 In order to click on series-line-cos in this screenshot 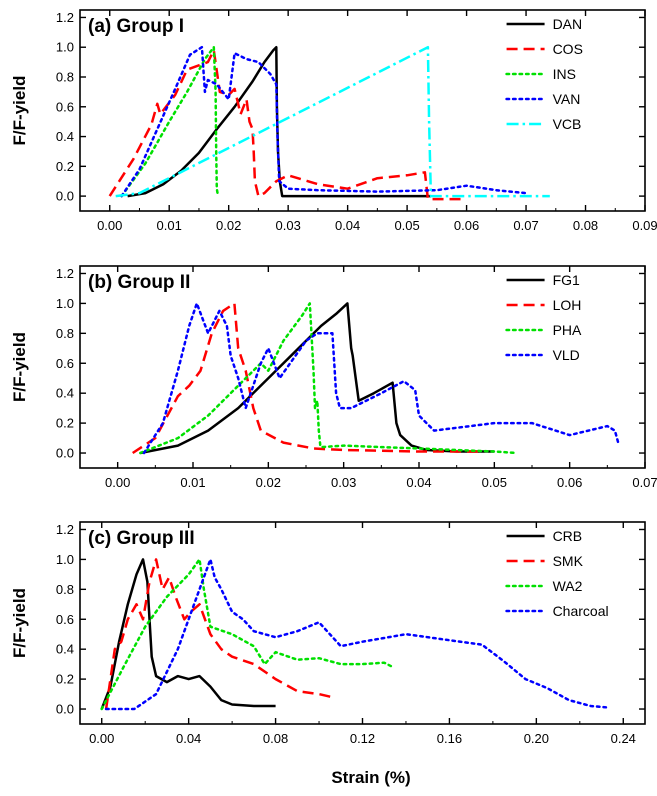, I will do `click(284, 124)`.